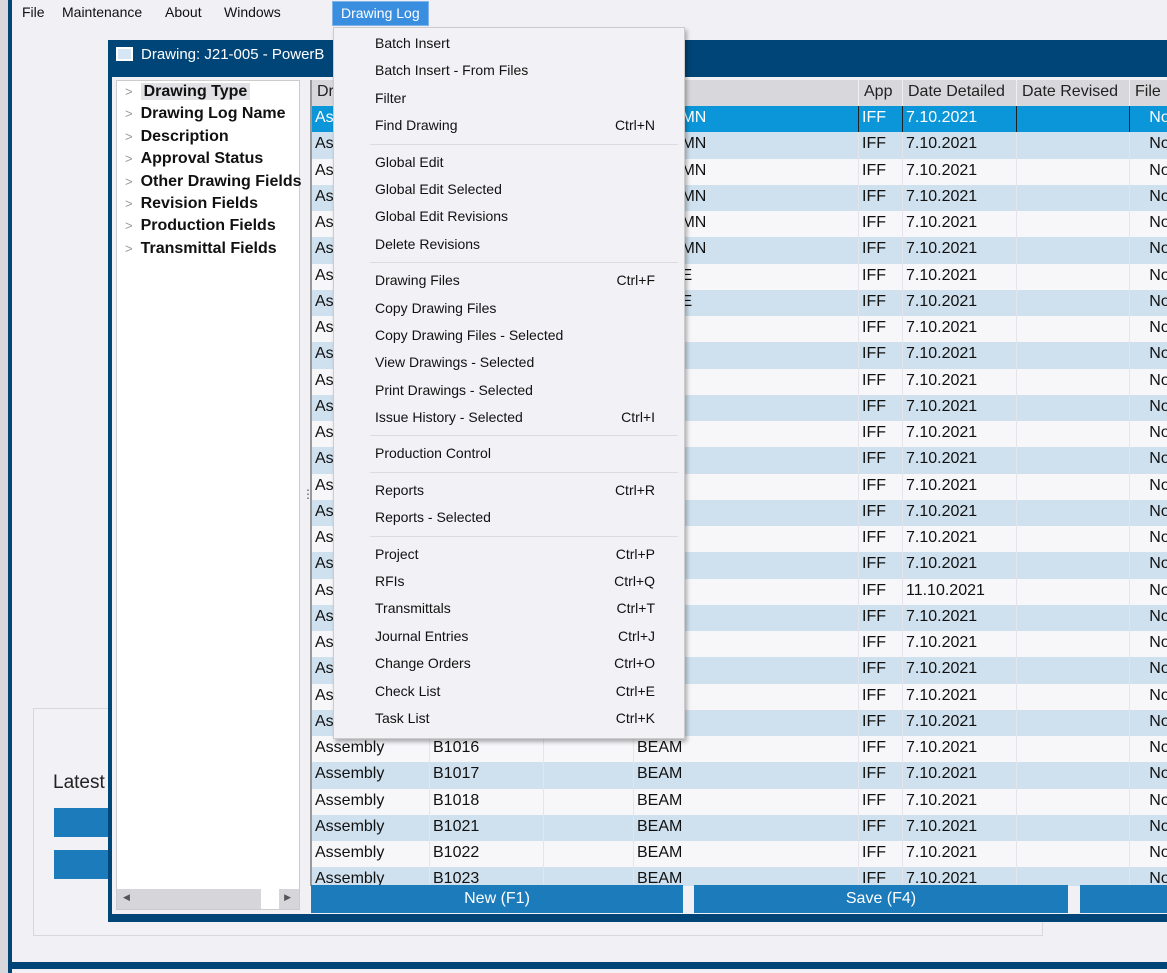 The image size is (1167, 973). I want to click on cell-description, so click(746, 329).